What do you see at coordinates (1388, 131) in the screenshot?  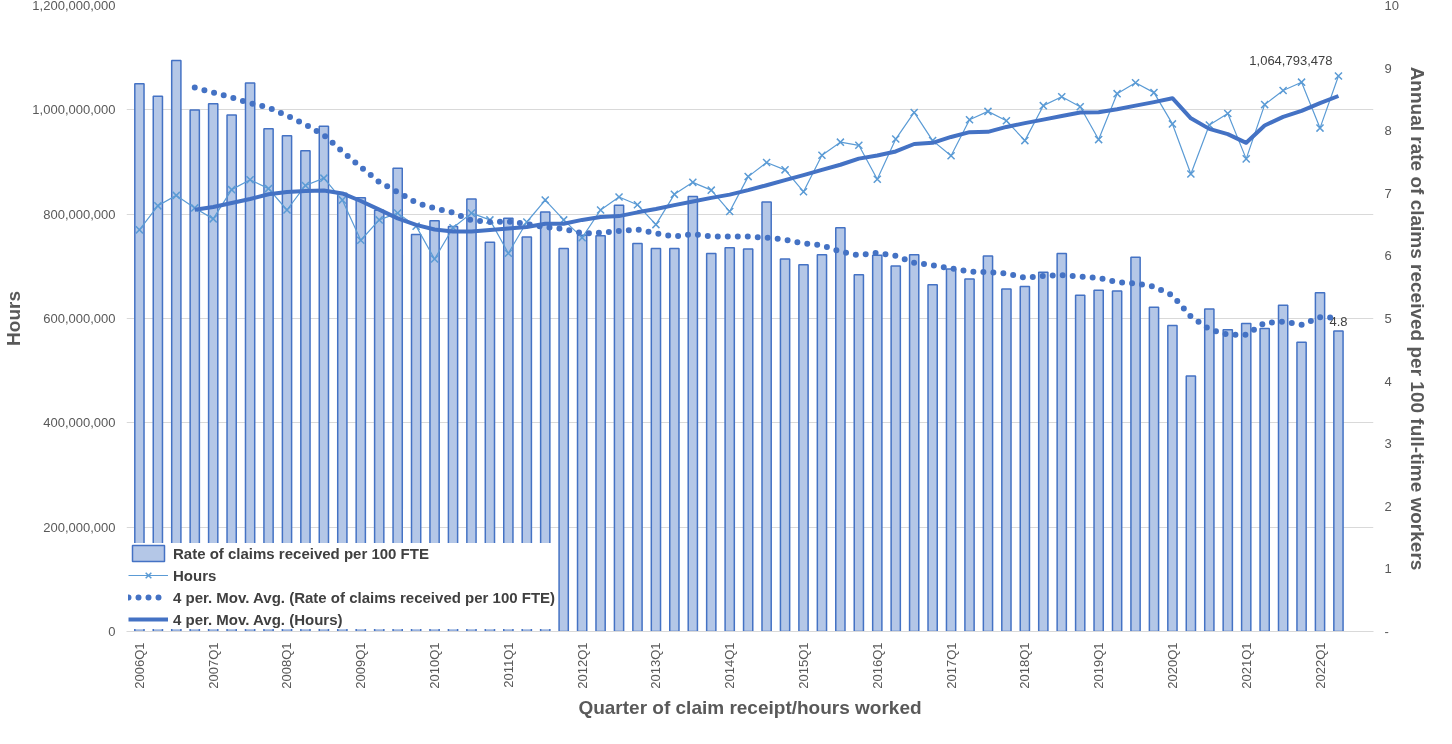 I see `y2-tick-label: 8` at bounding box center [1388, 131].